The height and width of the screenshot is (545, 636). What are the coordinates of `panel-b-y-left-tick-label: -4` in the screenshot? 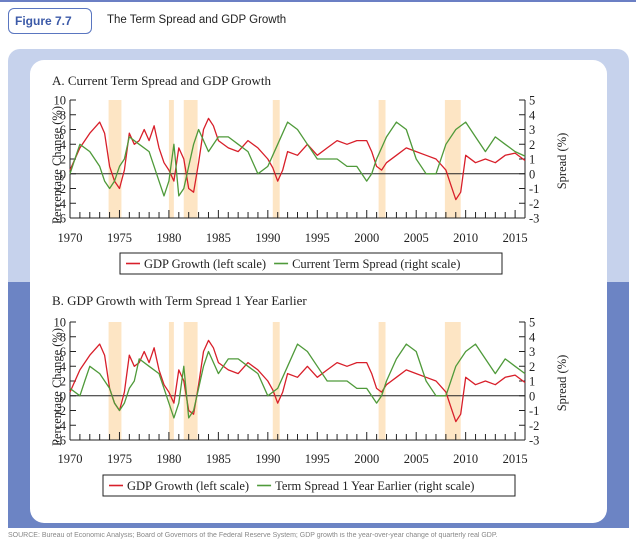 It's located at (61, 426).